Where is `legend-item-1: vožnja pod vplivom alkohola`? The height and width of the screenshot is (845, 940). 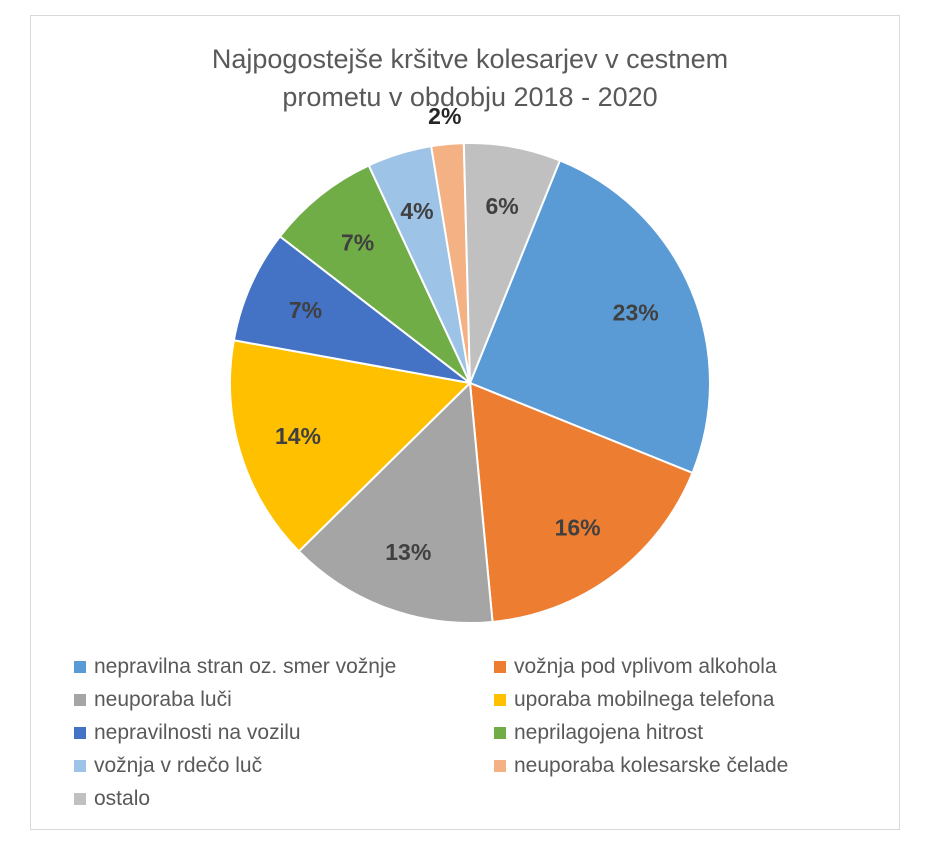 legend-item-1: vožnja pod vplivom alkohola is located at coordinates (635, 667).